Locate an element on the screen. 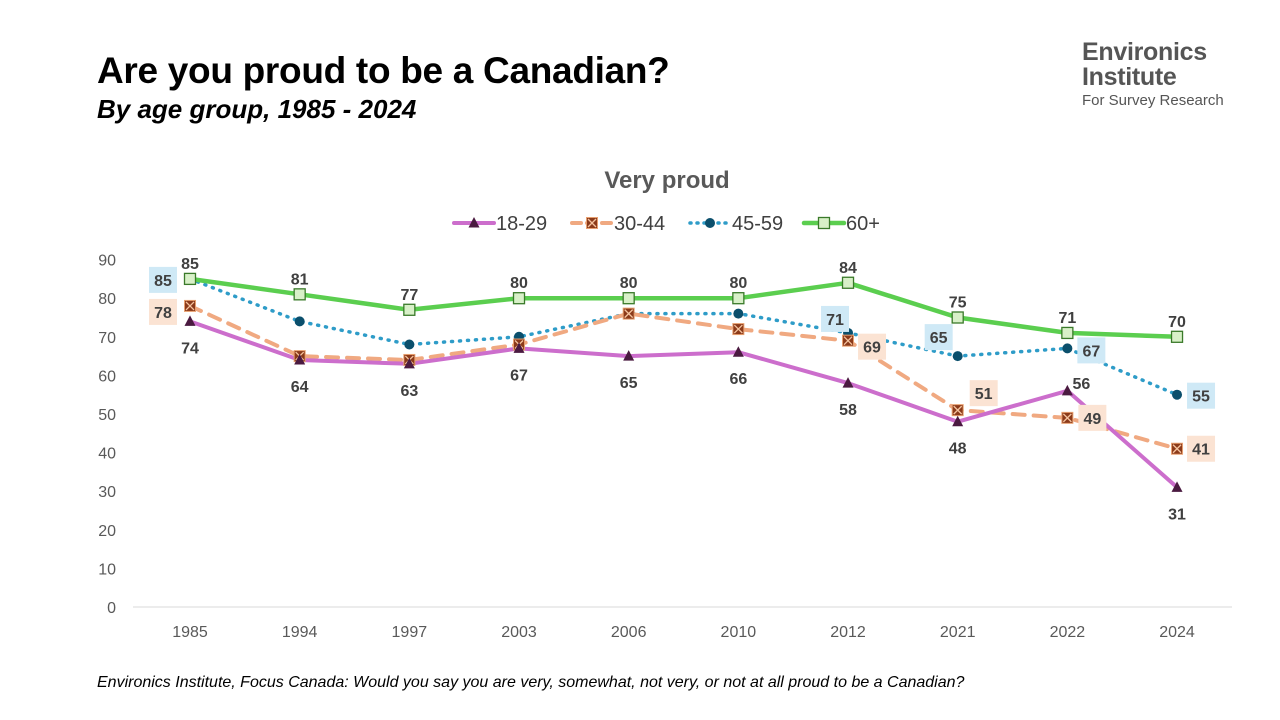 This screenshot has height=720, width=1280. y-tick-label: 10 is located at coordinates (107, 569).